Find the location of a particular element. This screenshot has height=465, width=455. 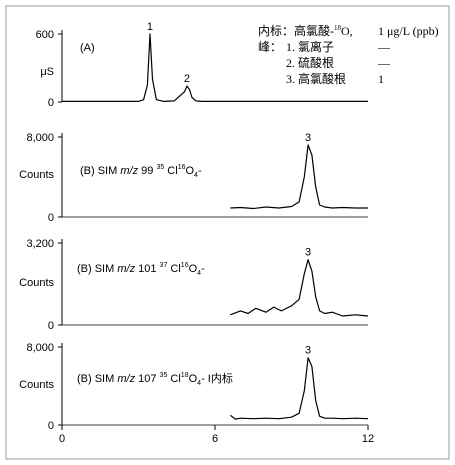

panel-label: (B) SIM m/z 101 37 Cl16O4- is located at coordinates (141, 269).